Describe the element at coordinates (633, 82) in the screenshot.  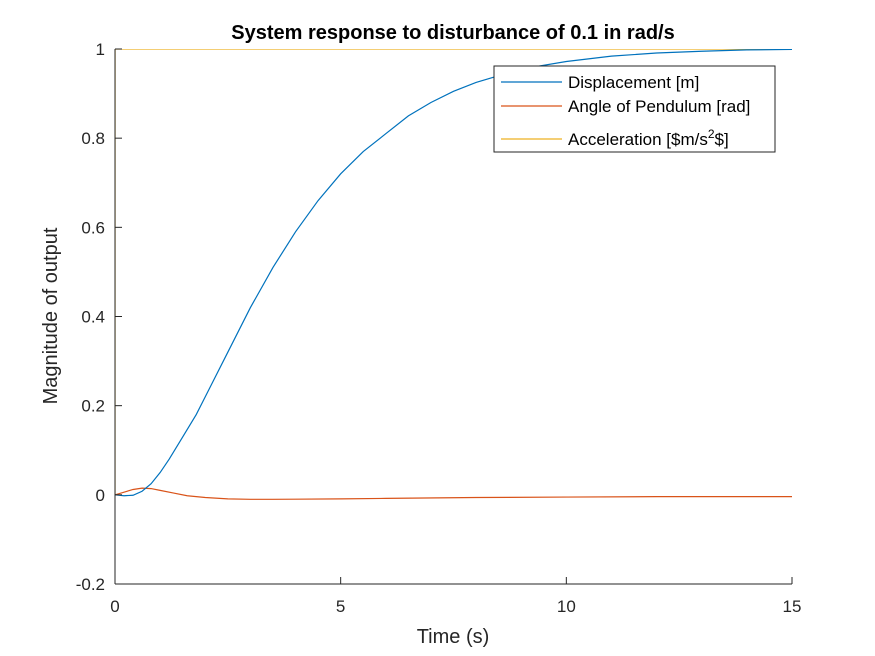
I see `legend-entry: Displacement [m]` at that location.